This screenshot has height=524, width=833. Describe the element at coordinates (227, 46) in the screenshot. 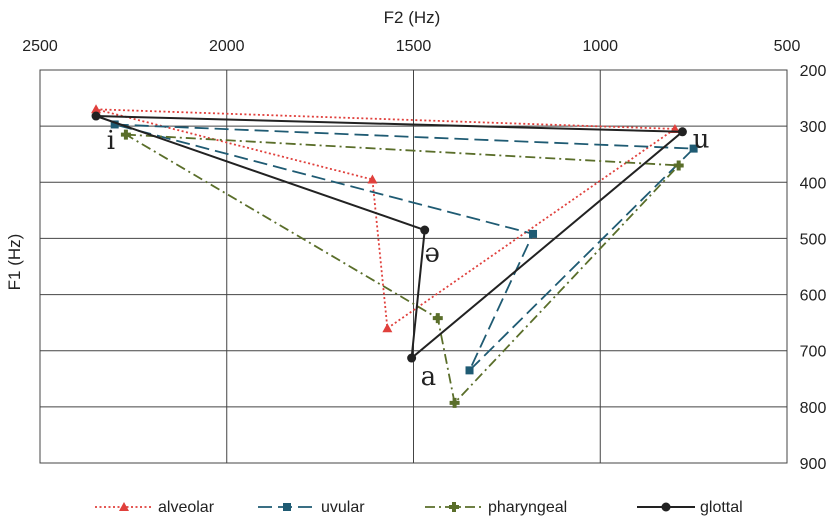

I see `x-tick-label: 2000` at that location.